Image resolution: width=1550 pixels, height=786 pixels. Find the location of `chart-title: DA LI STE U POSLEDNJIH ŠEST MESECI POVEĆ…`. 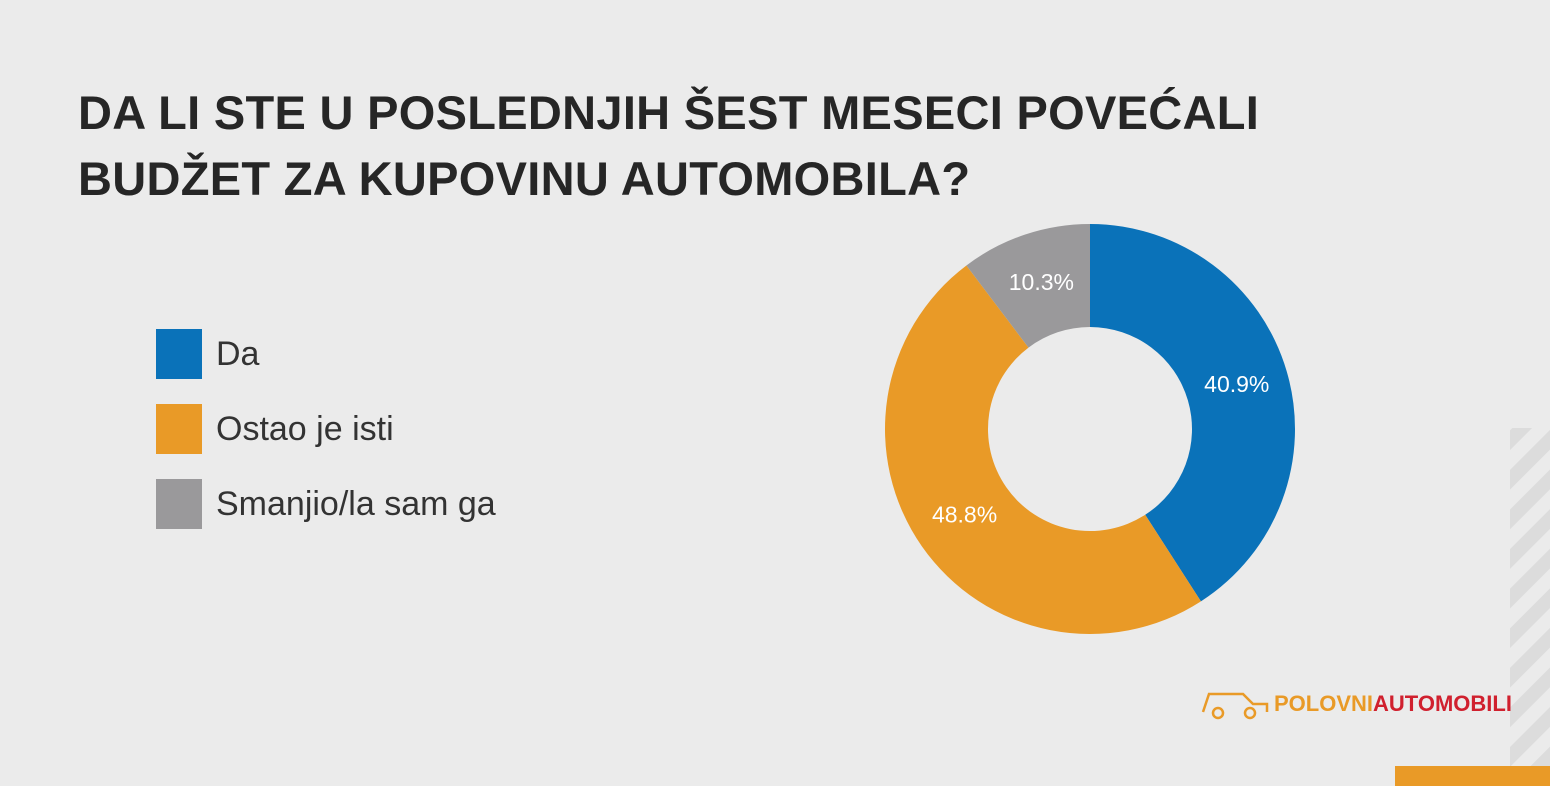

chart-title: DA LI STE U POSLEDNJIH ŠEST MESECI POVEĆ… is located at coordinates (669, 145).